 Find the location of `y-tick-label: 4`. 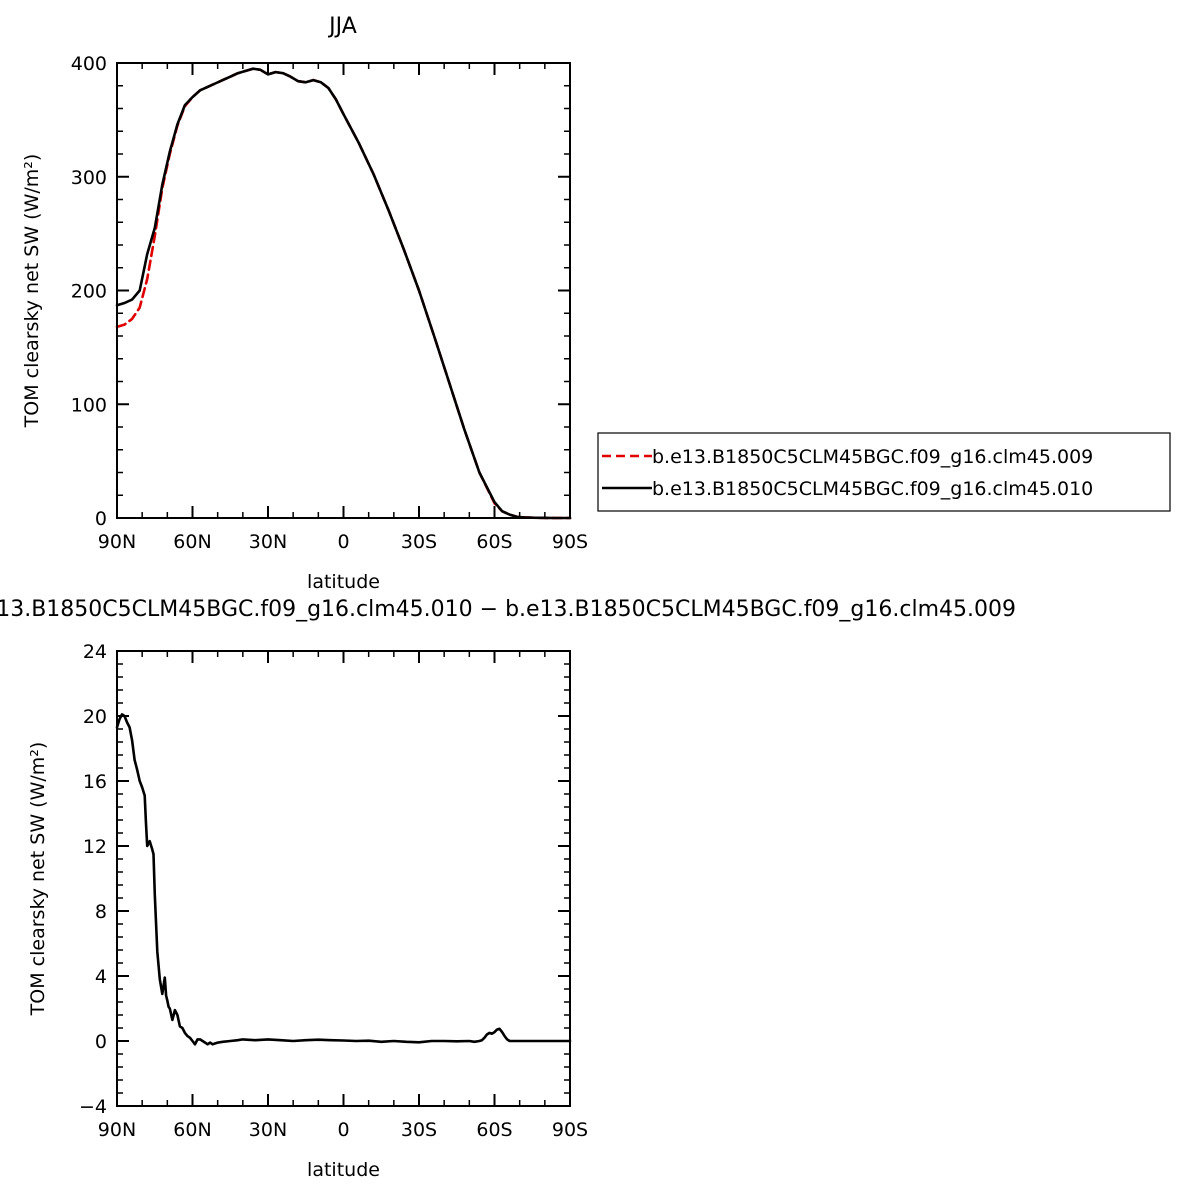

y-tick-label: 4 is located at coordinates (101, 977).